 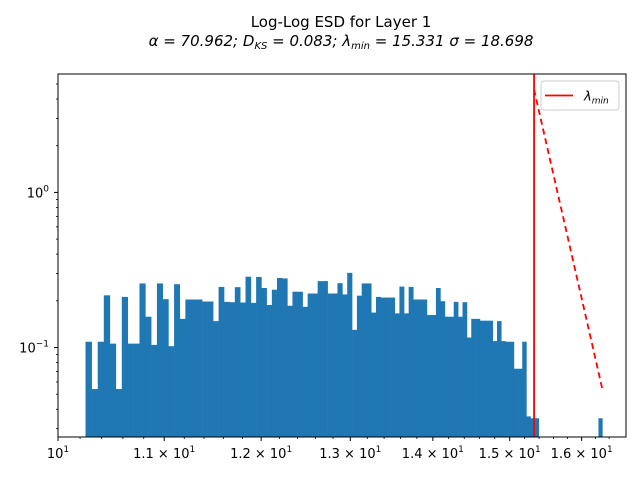 What do you see at coordinates (341, 22) in the screenshot?
I see `chart-title: Log-Log ESD for Layer 1` at bounding box center [341, 22].